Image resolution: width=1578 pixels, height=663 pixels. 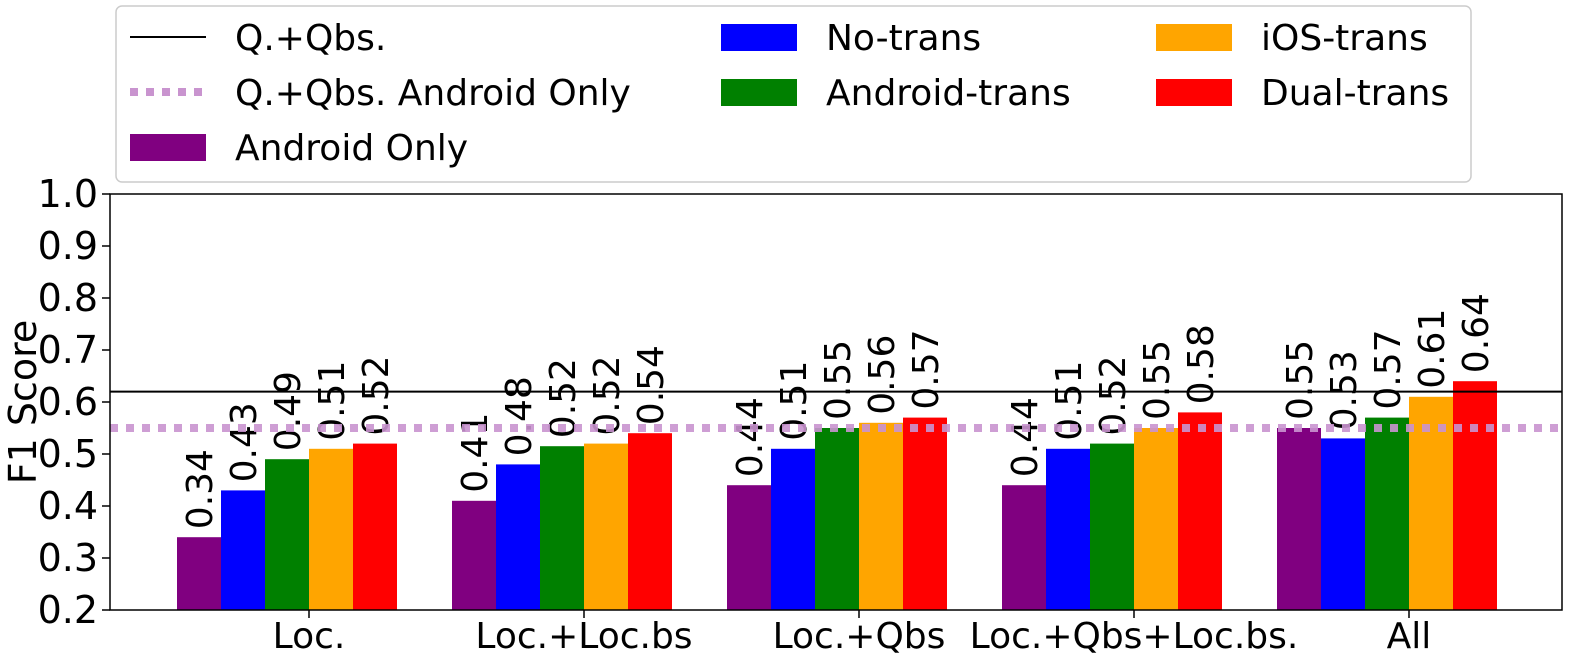 What do you see at coordinates (859, 636) in the screenshot?
I see `x-tick-label: Loc.+Qbs` at bounding box center [859, 636].